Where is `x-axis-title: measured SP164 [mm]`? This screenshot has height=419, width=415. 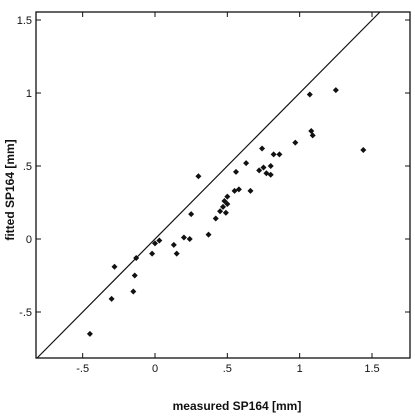 x-axis-title: measured SP164 [mm] is located at coordinates (237, 406).